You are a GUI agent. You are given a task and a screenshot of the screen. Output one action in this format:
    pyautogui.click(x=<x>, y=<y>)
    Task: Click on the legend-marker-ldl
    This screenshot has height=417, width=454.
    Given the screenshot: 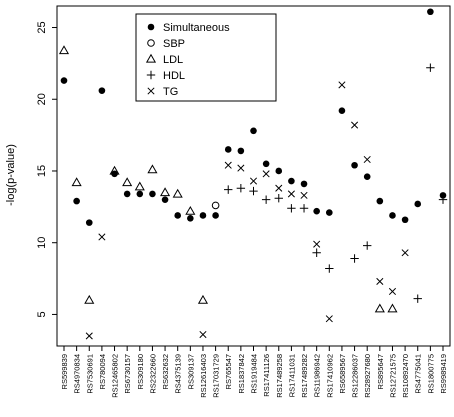 What is the action you would take?
    pyautogui.click(x=151, y=58)
    